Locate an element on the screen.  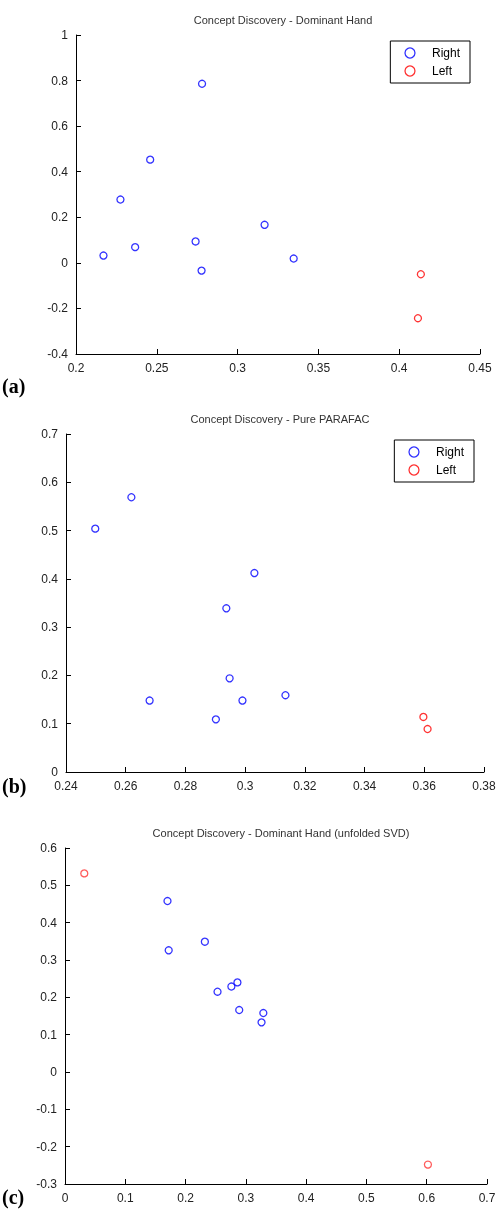
x-tick-label: 0.25 is located at coordinates (157, 368).